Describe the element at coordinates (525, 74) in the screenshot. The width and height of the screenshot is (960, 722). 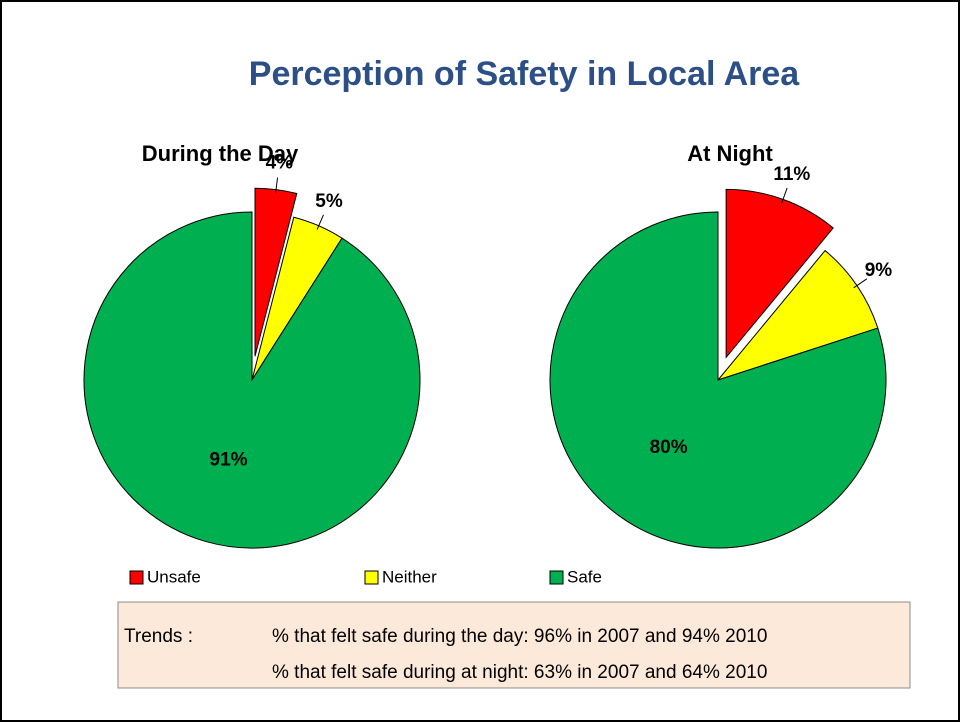
I see `slide-title: Perception of Safety in Local Area` at that location.